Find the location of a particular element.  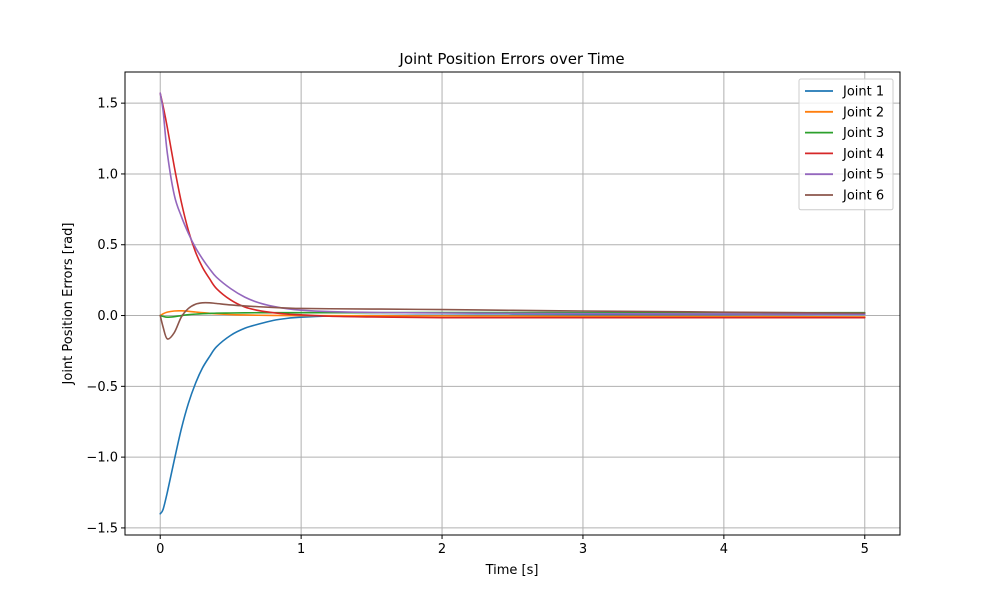

y-tick-label: −0.5 is located at coordinates (102, 387).